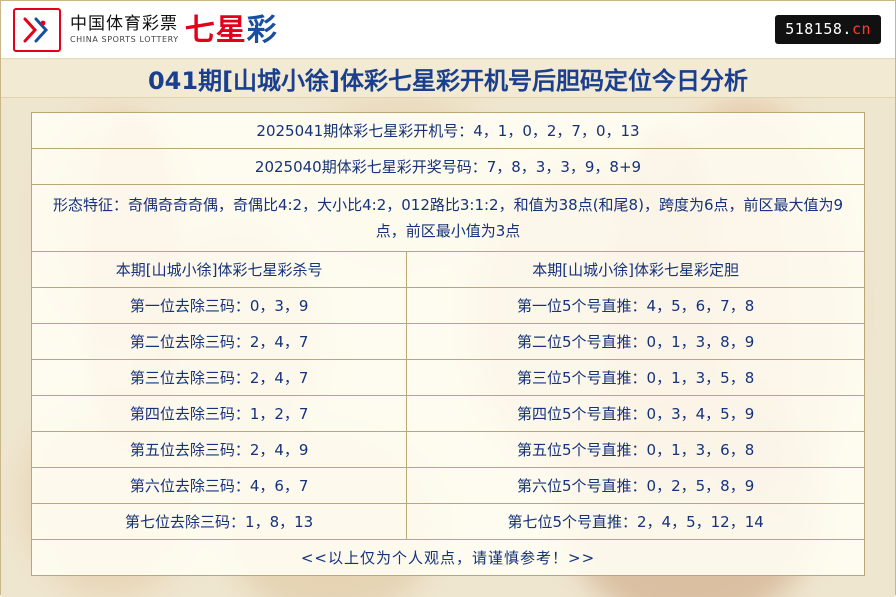 This screenshot has height=597, width=896. I want to click on table-row: 第五位去除三码：2，4，9 第五位5个号直推：0，1，3，6，8, so click(447, 449).